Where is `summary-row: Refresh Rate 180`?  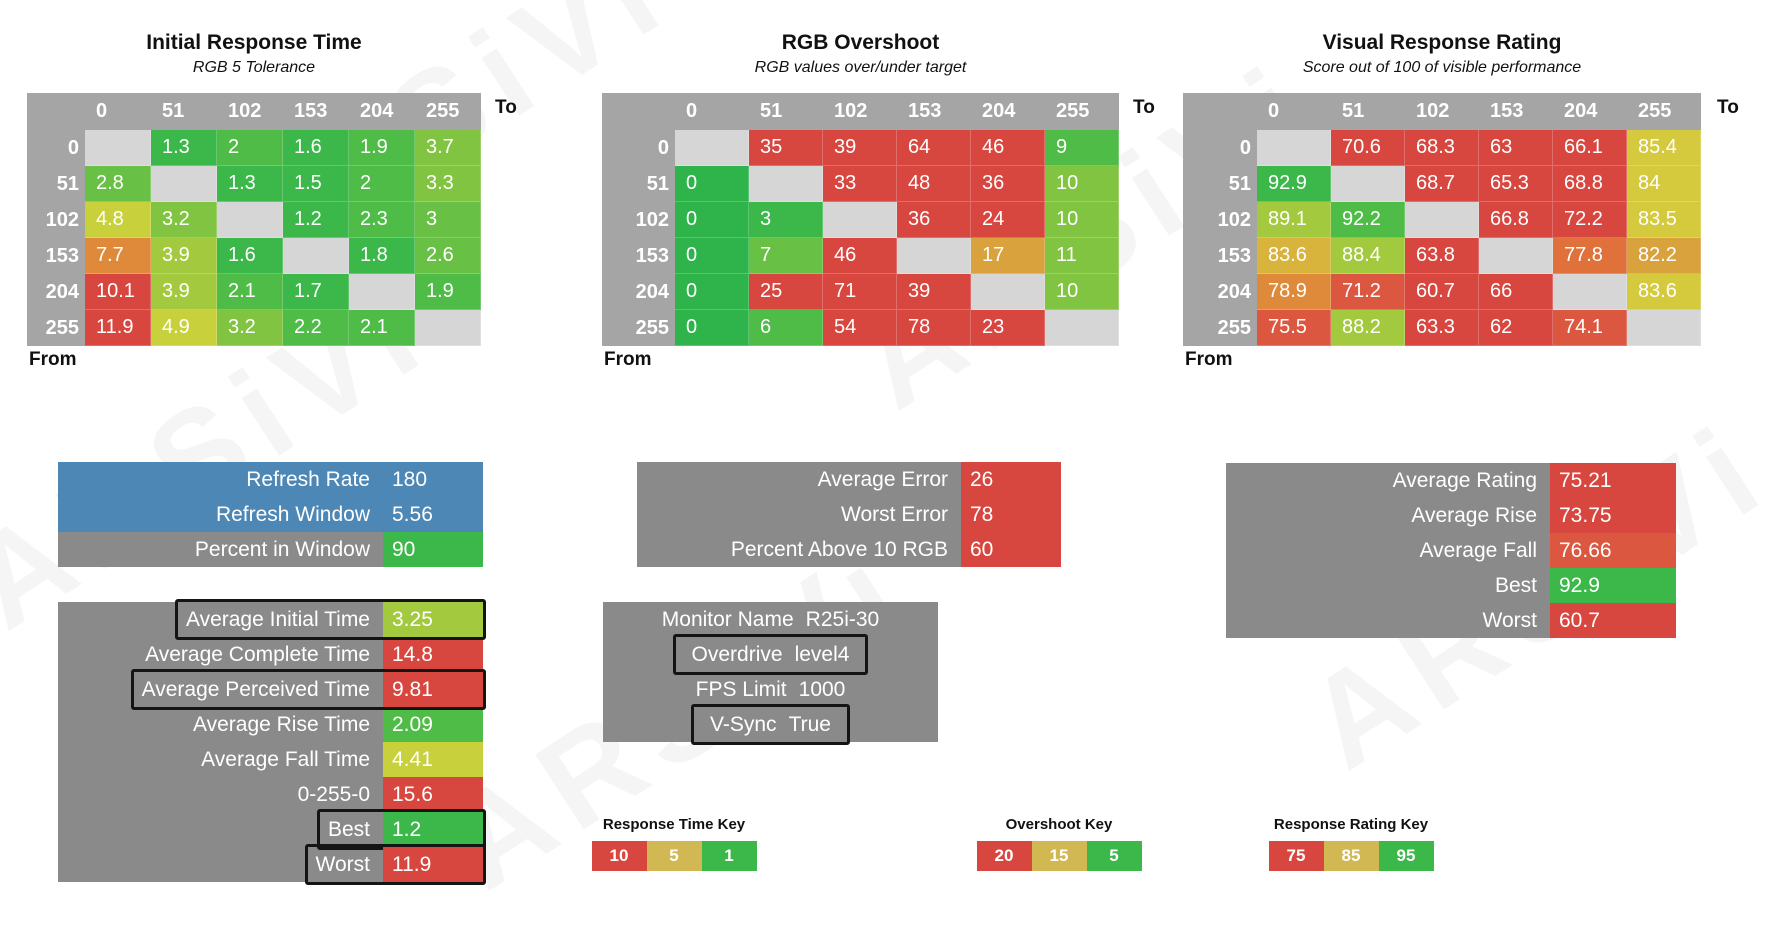 summary-row: Refresh Rate 180 is located at coordinates (270, 479).